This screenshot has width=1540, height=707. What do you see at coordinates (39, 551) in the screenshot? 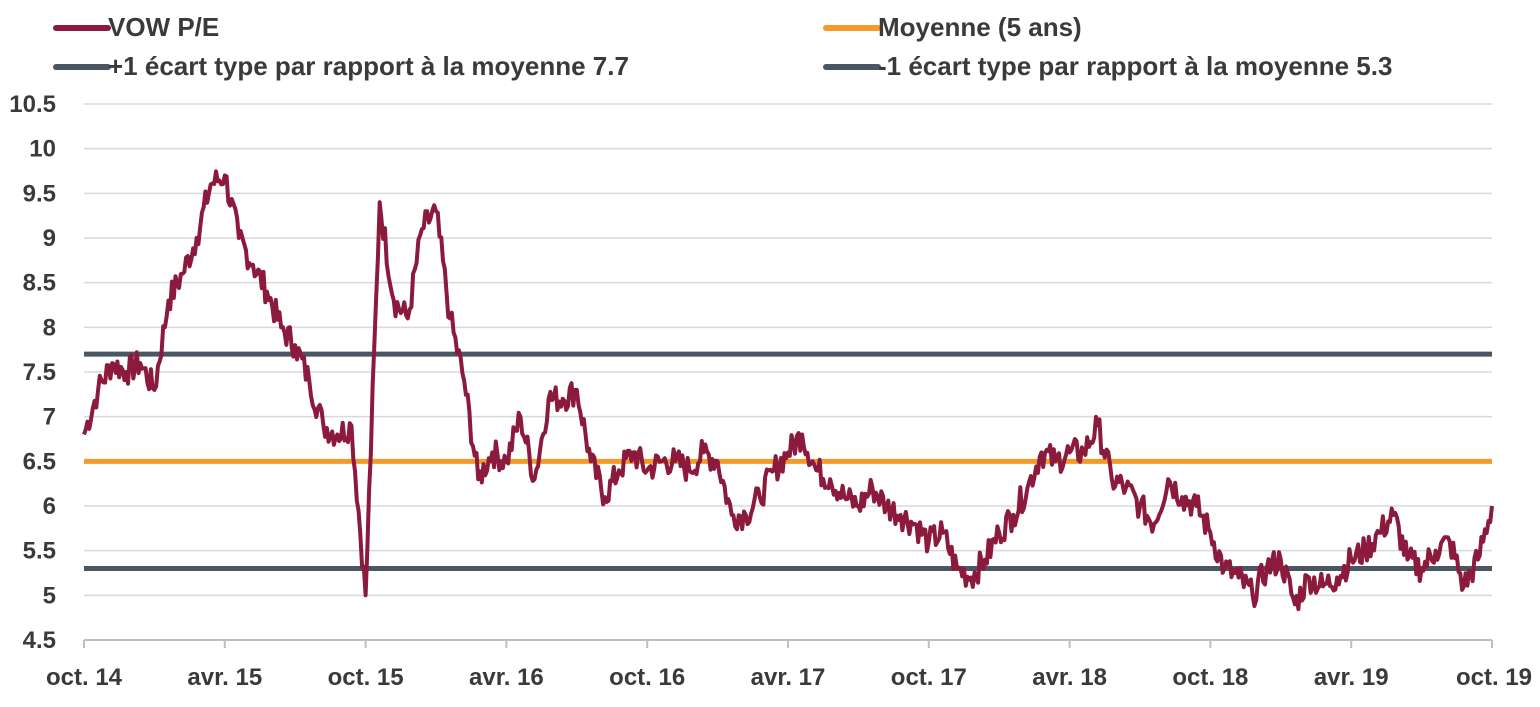
I see `y-tick-label: 5.5` at bounding box center [39, 551].